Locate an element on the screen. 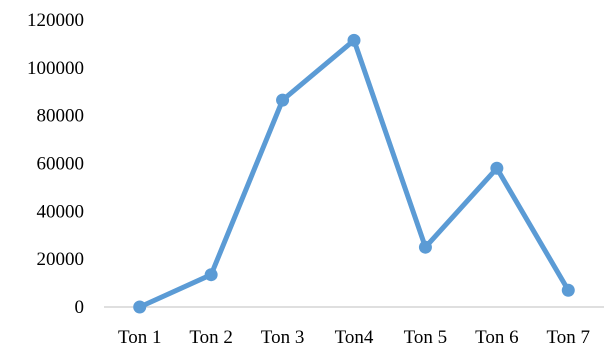 Image resolution: width=609 pixels, height=346 pixels. y-tick-label: 60000 is located at coordinates (61, 164).